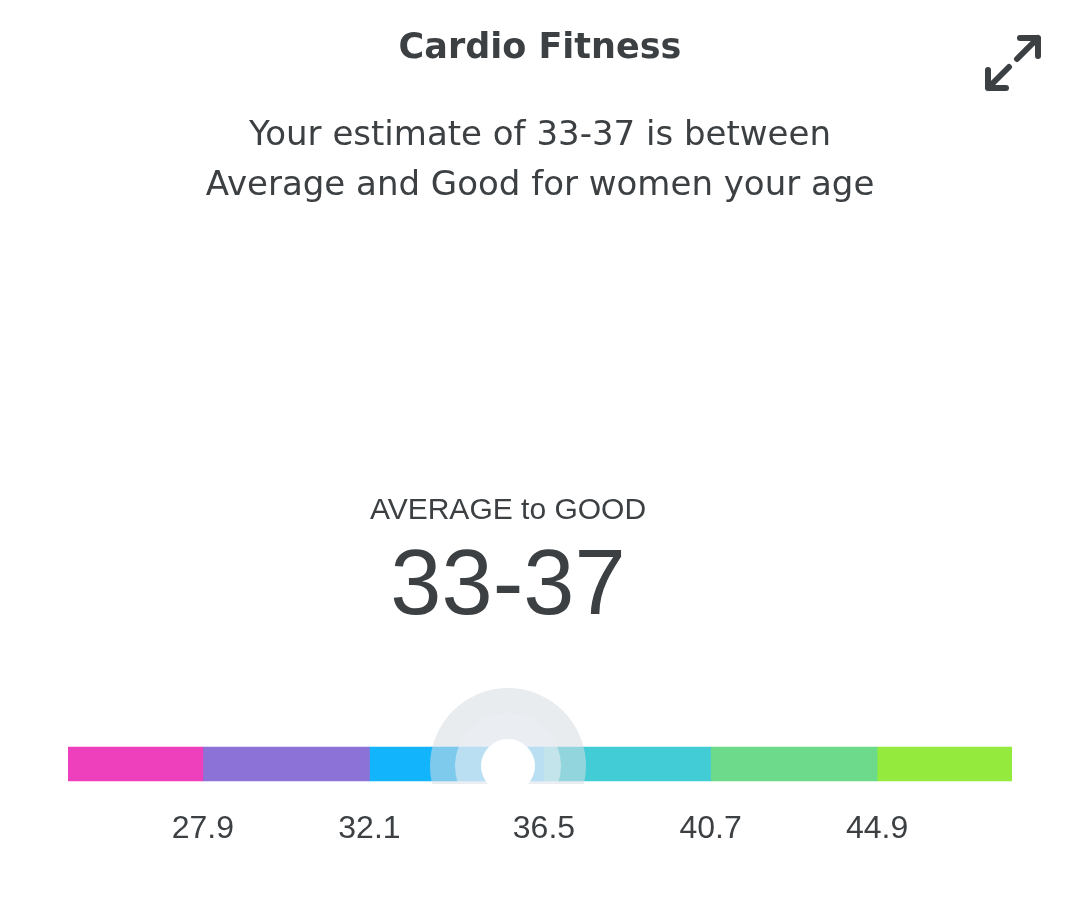 The height and width of the screenshot is (900, 1080). I want to click on text: AVERAGE to GOOD, so click(508, 509).